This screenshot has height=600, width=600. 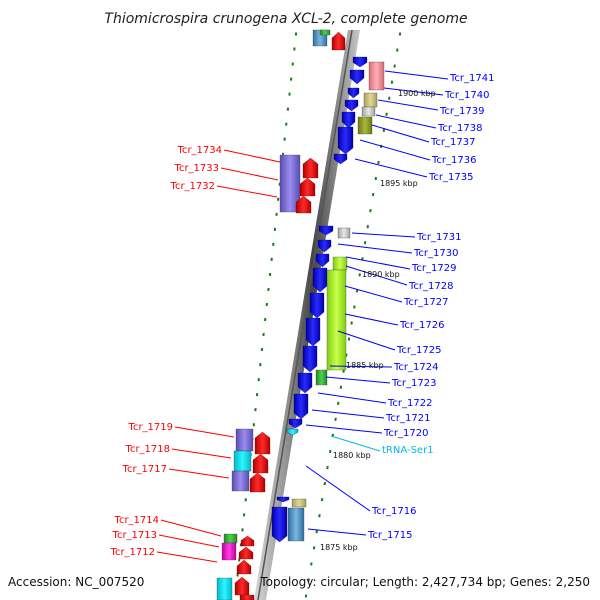 I want to click on gene-label: Tcr_1728, so click(x=430, y=286).